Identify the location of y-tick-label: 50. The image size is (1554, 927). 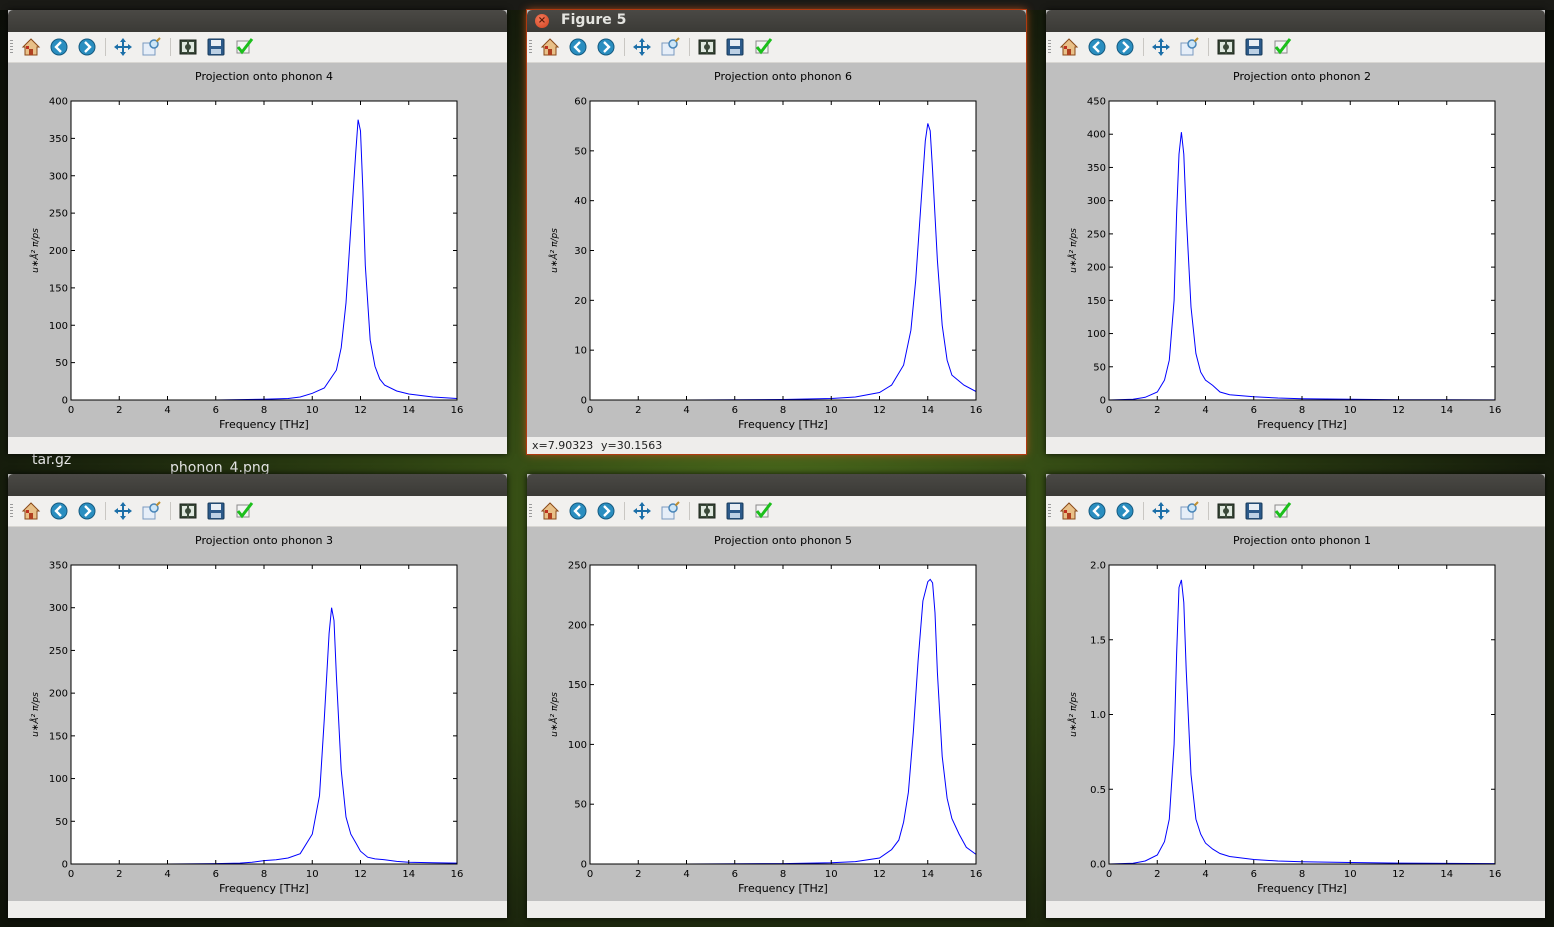
(61, 363).